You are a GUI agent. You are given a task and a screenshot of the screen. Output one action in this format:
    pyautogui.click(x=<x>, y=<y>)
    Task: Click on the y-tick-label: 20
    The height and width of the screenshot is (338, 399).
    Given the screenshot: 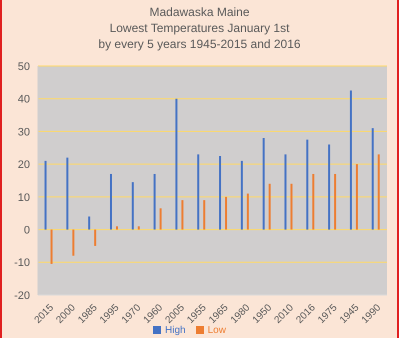 What is the action you would take?
    pyautogui.click(x=24, y=165)
    